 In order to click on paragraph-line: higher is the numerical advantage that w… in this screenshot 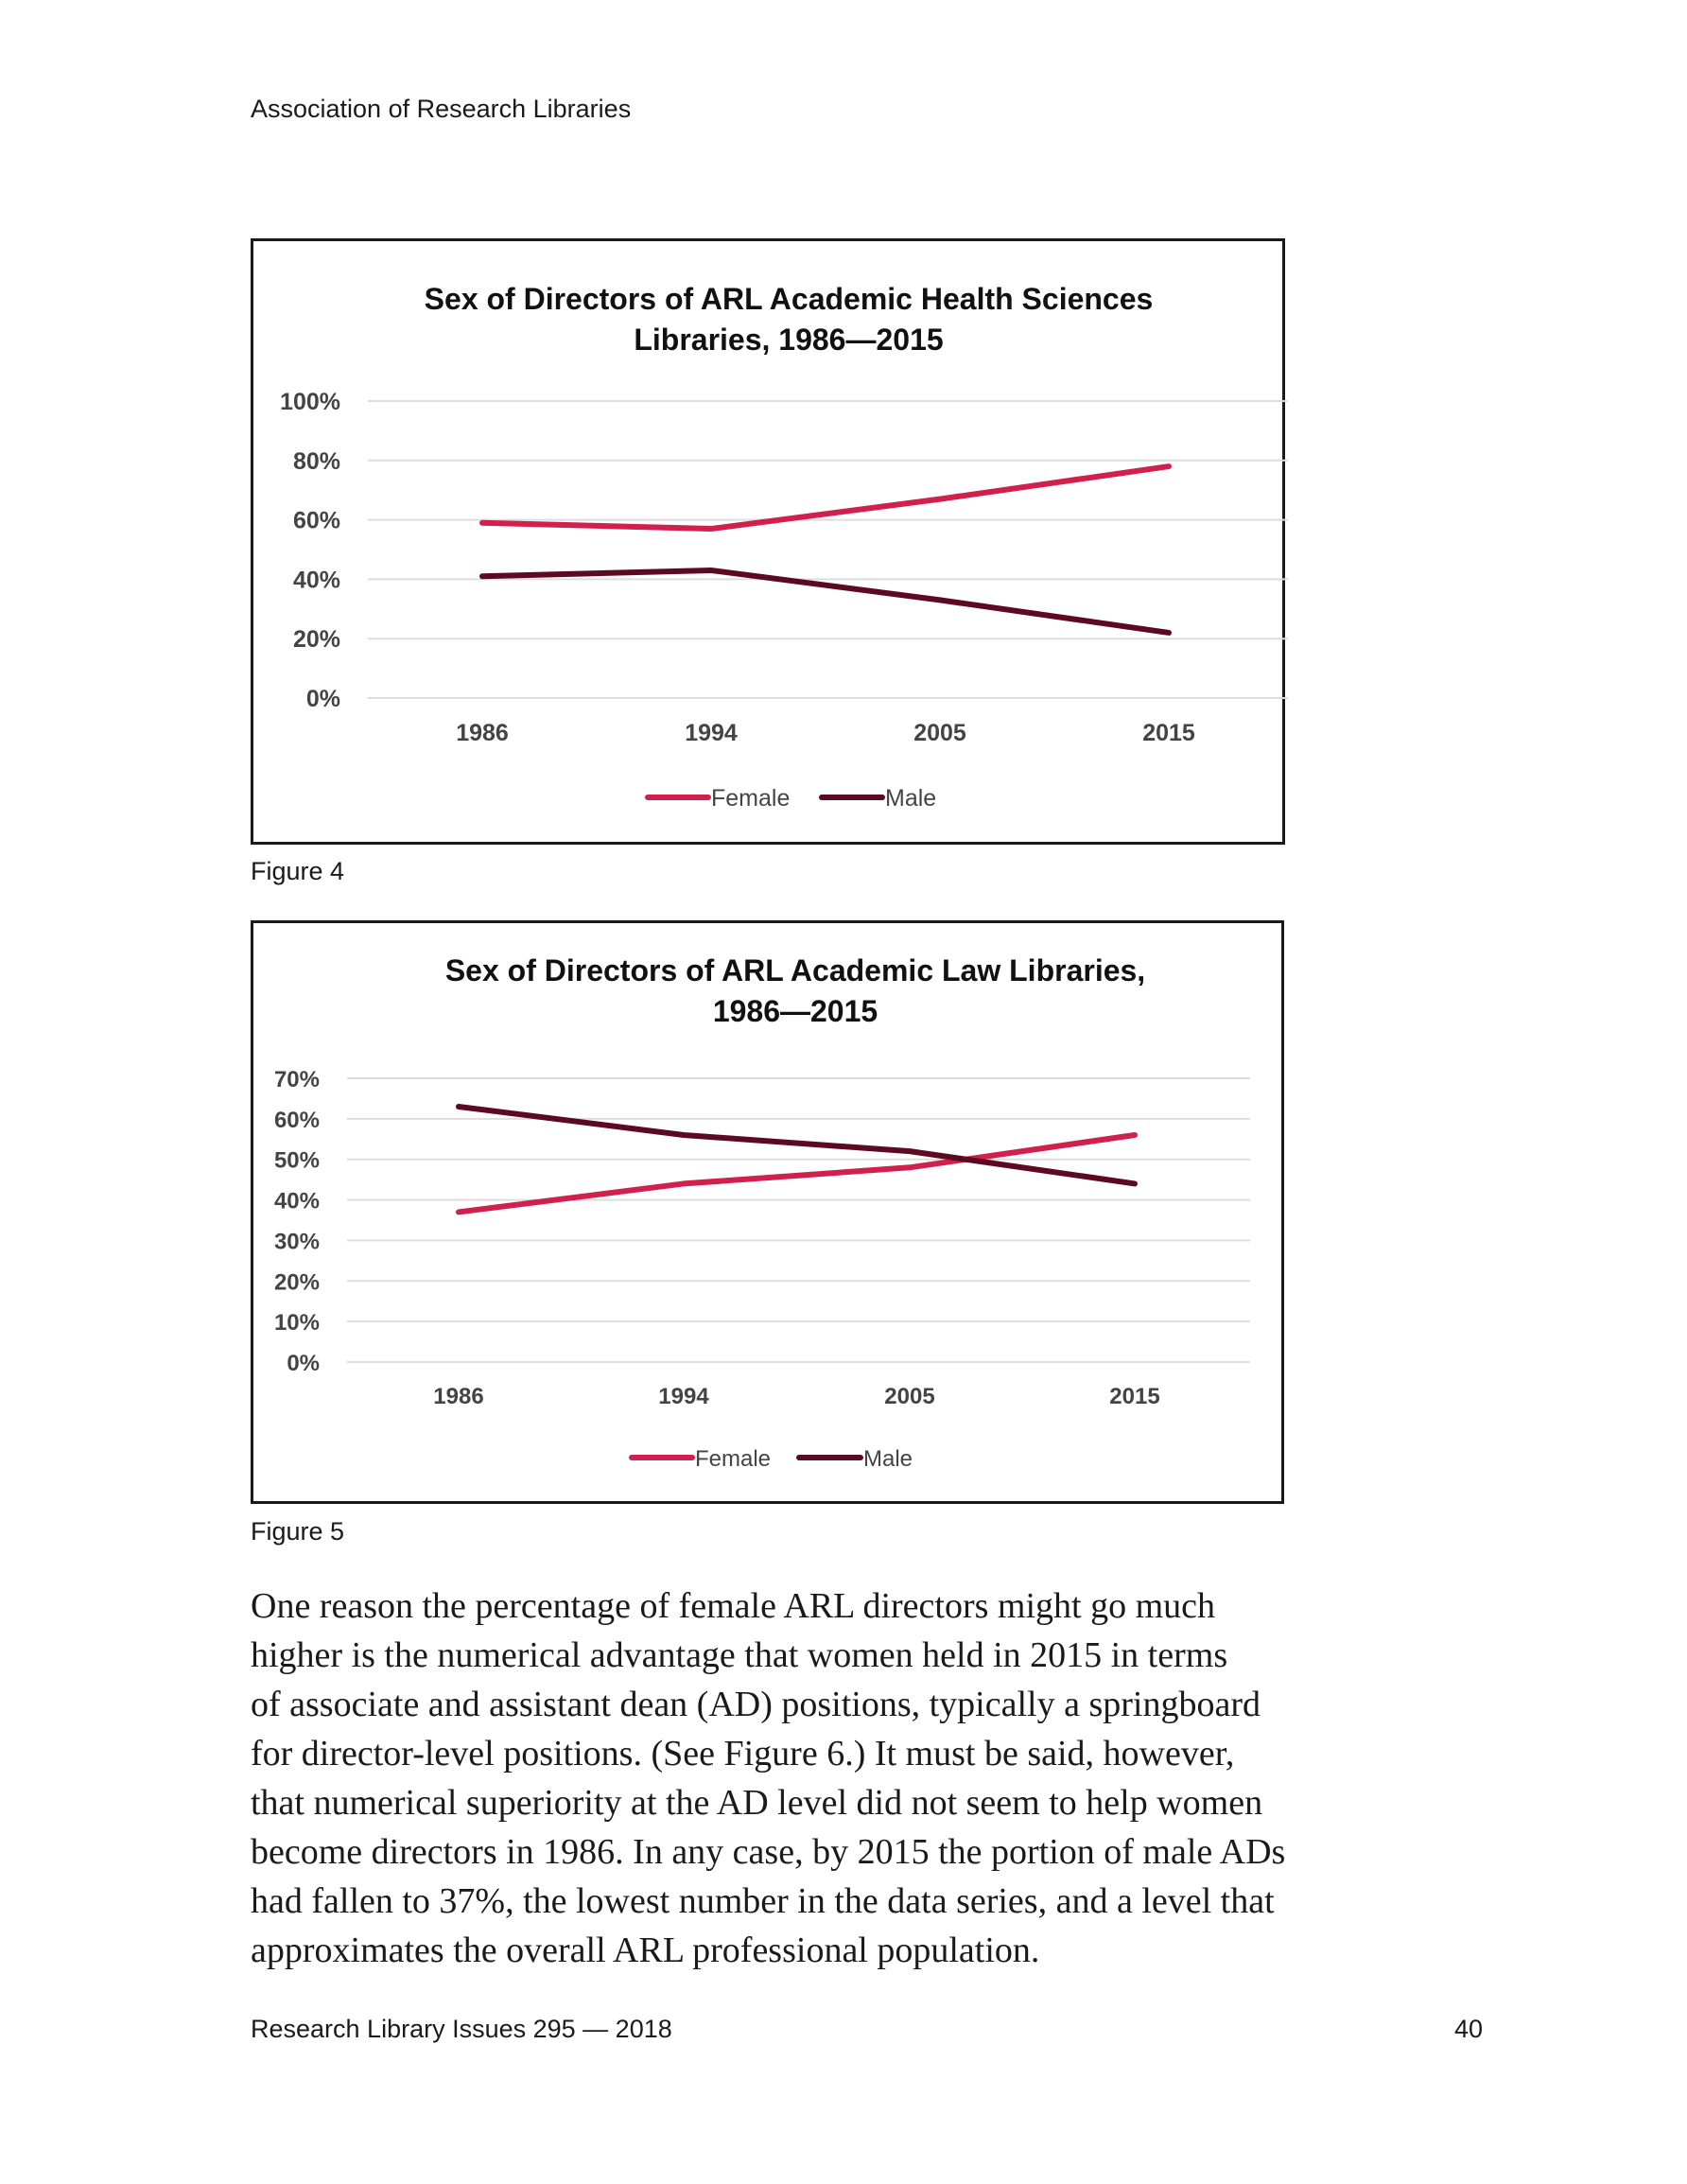, I will do `click(740, 1655)`.